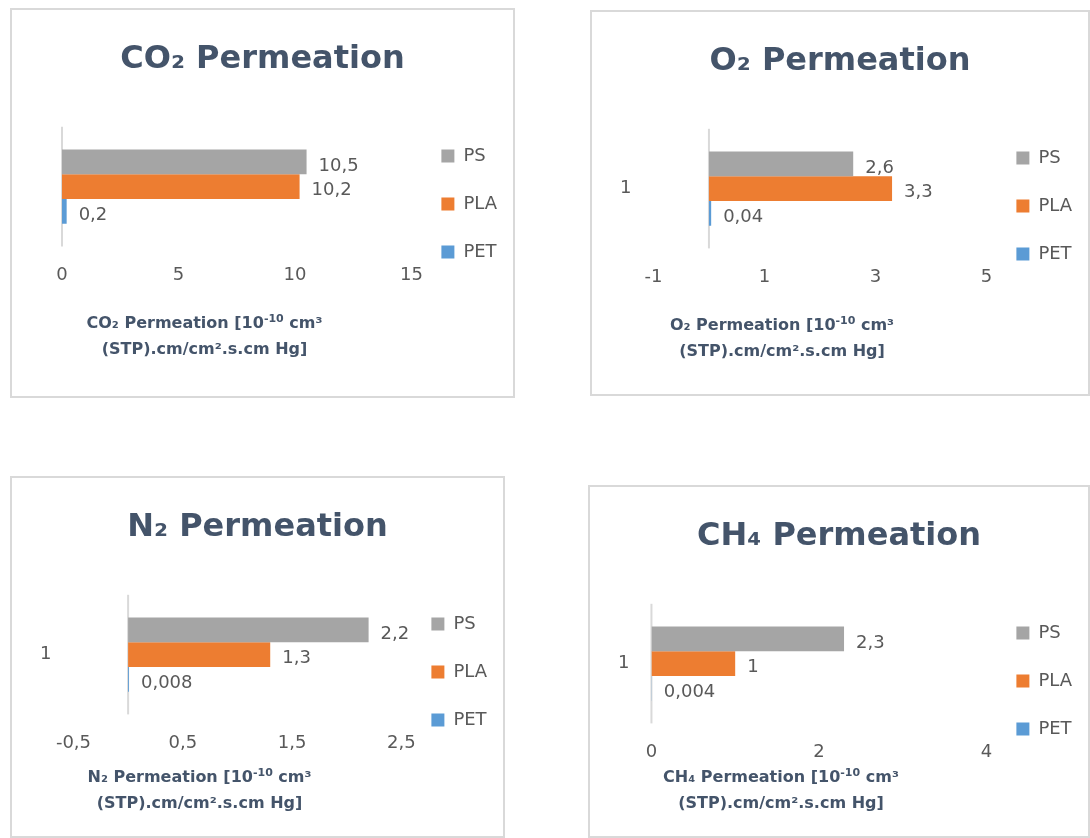 This screenshot has height=838, width=1090. I want to click on data-label: 0,2, so click(93, 213).